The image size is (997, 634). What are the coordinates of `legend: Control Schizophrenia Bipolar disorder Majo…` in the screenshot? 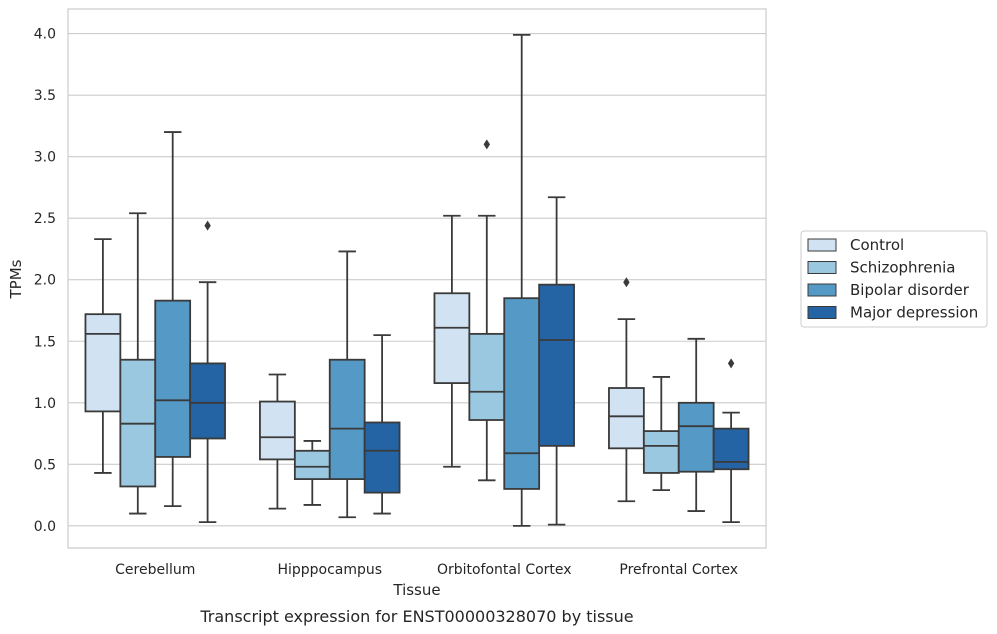 It's located at (894, 279).